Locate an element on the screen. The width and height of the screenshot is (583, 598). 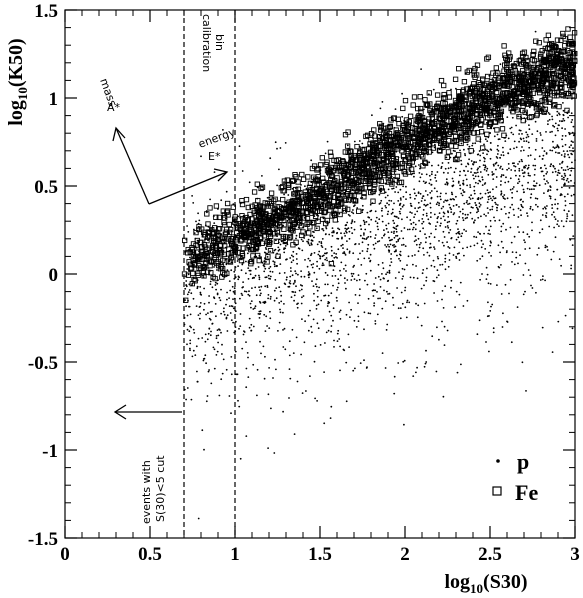
x-tick-label: 1.5 is located at coordinates (320, 554).